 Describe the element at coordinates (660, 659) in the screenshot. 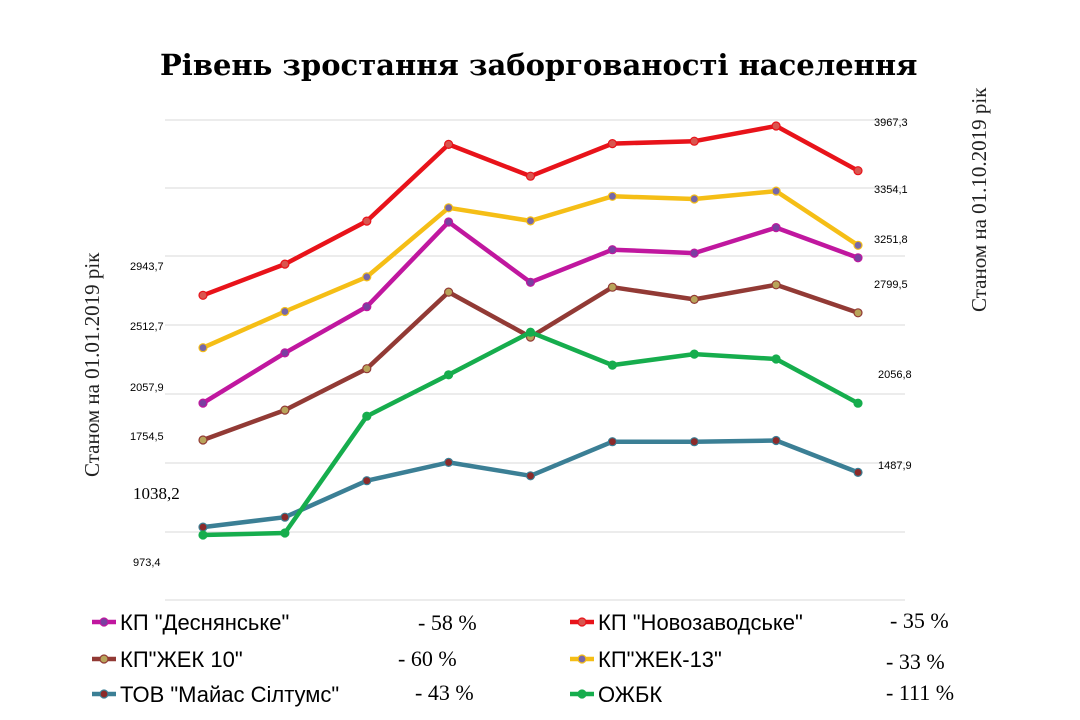

I see `legend-label: КП"ЖЕК-13"` at that location.